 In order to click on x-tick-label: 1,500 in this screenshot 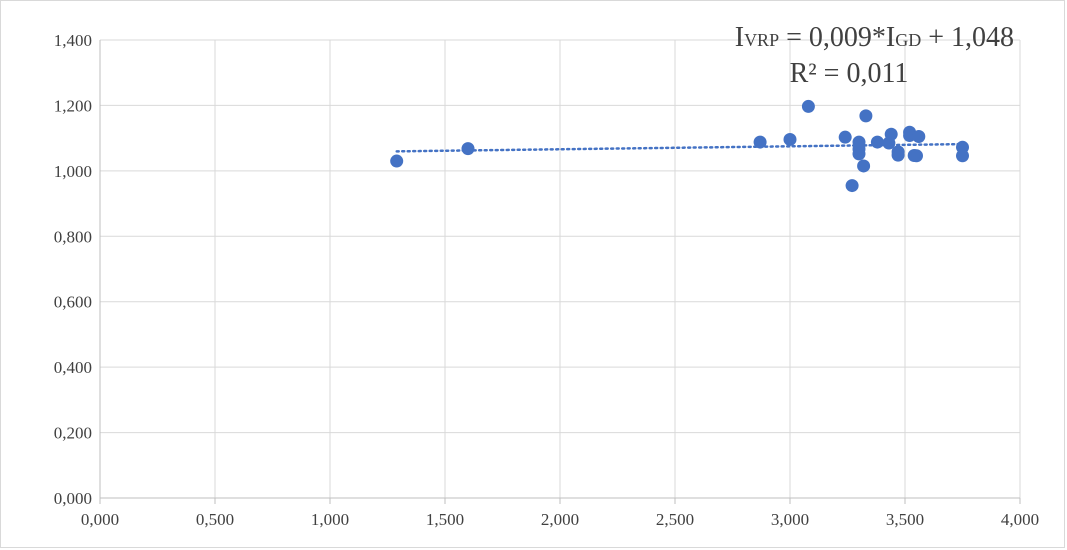, I will do `click(445, 519)`.